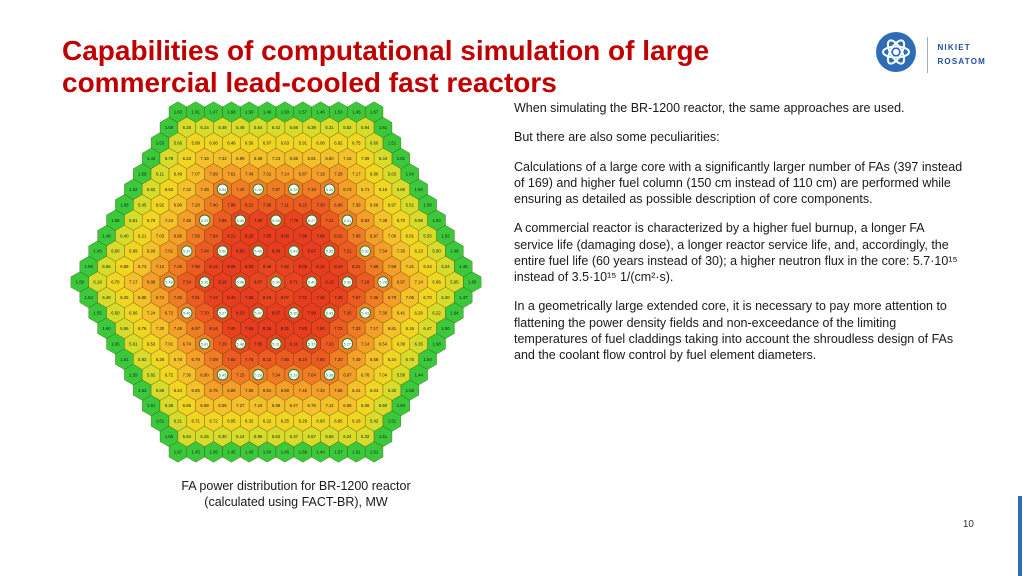 The width and height of the screenshot is (1024, 576). Describe the element at coordinates (142, 359) in the screenshot. I see `svg-text: 5.83` at that location.